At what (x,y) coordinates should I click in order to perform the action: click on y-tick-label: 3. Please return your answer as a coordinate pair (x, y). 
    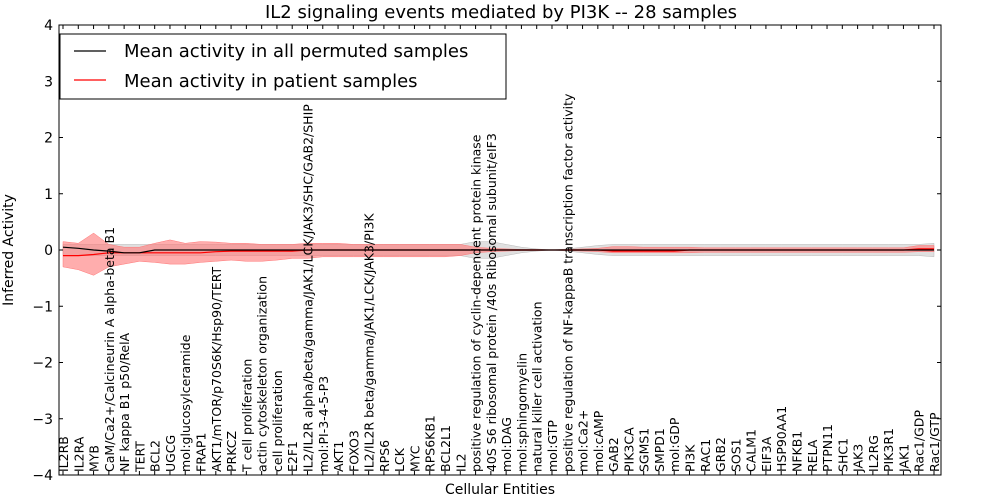
    Looking at the image, I should click on (48, 82).